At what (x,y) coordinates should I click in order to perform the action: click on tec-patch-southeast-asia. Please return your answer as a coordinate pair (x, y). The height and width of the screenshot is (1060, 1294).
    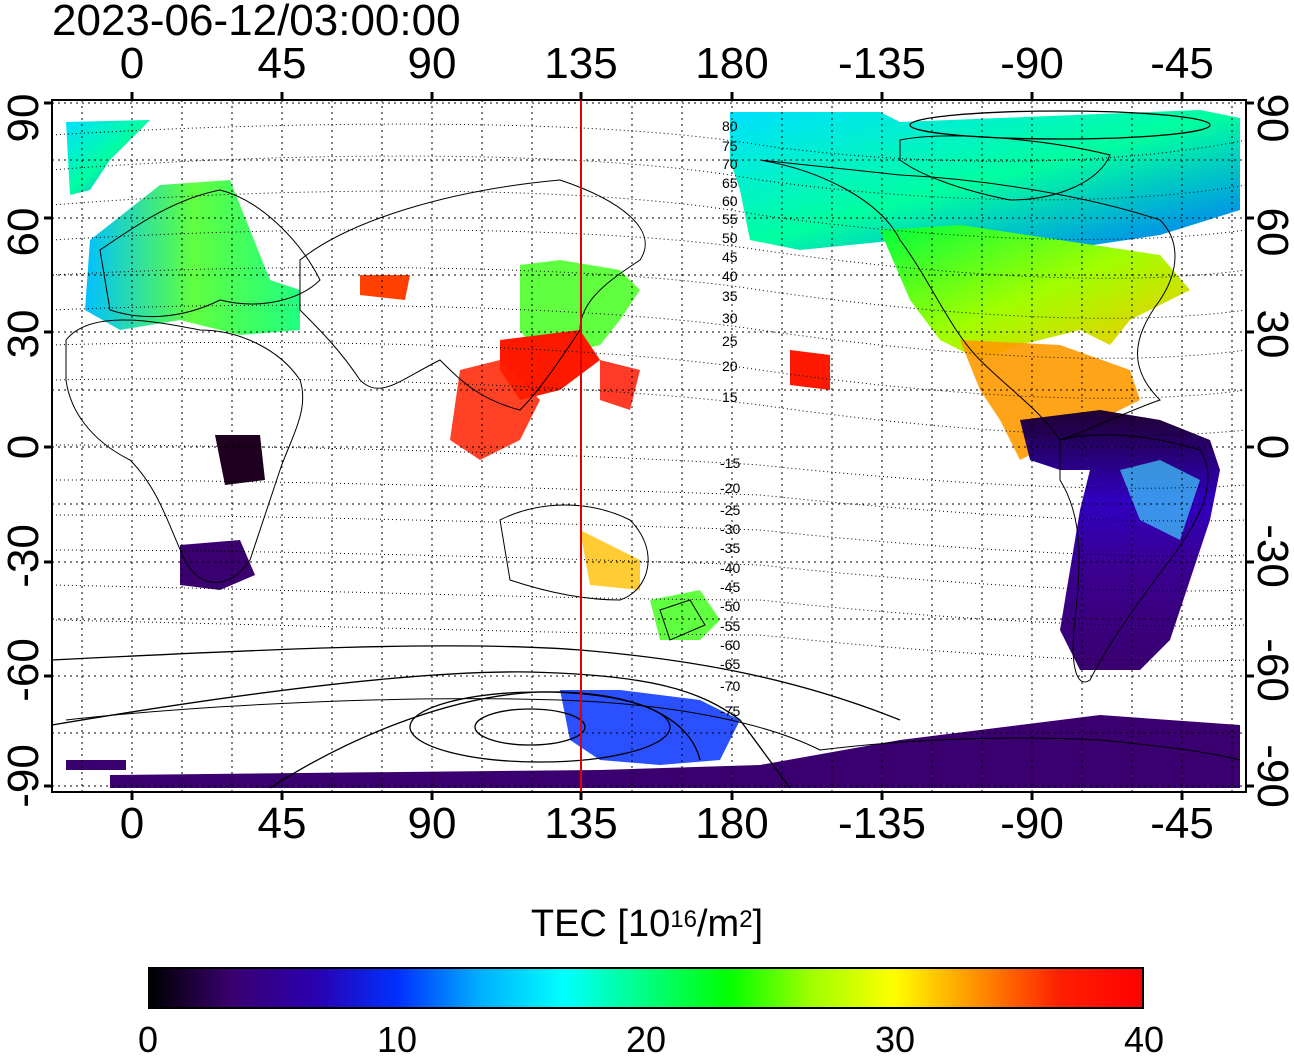
    Looking at the image, I should click on (495, 410).